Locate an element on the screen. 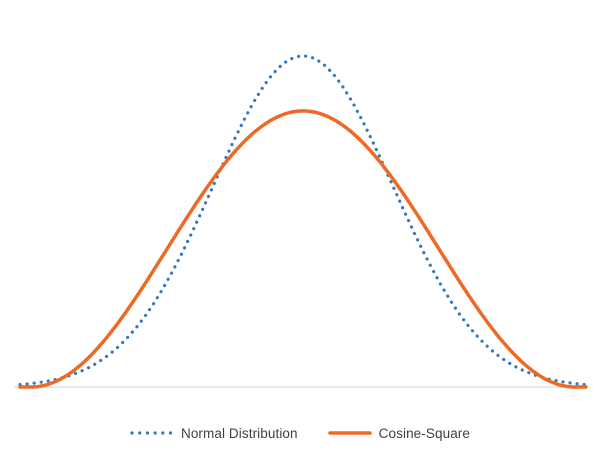 The width and height of the screenshot is (600, 461). legend-label-cosine-square: Cosine-Square is located at coordinates (424, 433).